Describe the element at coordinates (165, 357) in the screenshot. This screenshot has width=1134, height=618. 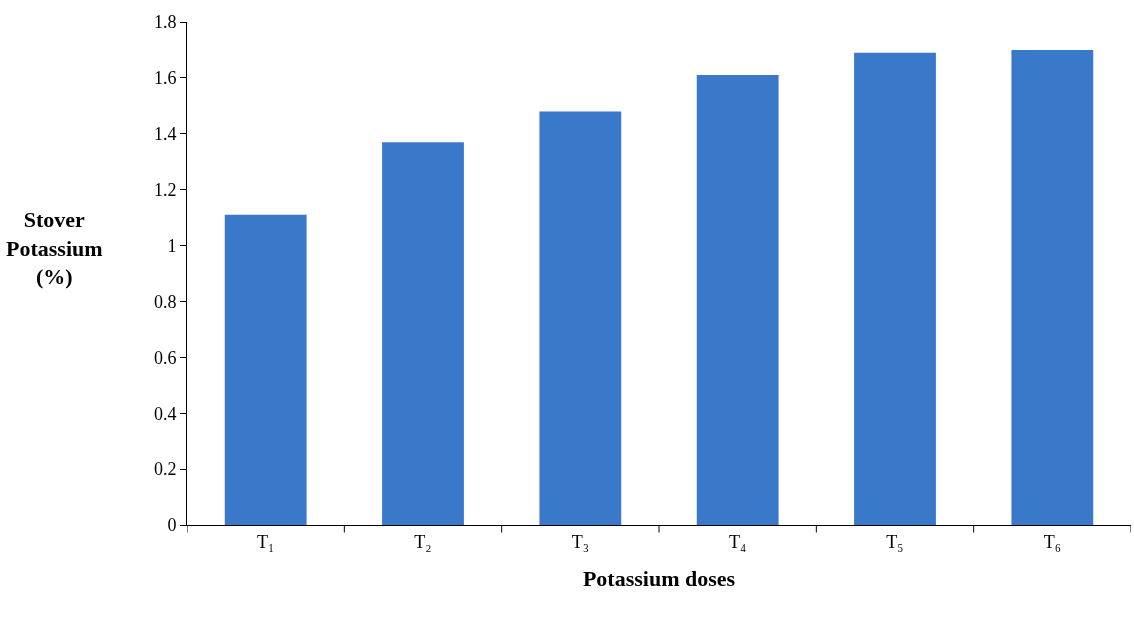
I see `y-tick-label: 0.6` at that location.